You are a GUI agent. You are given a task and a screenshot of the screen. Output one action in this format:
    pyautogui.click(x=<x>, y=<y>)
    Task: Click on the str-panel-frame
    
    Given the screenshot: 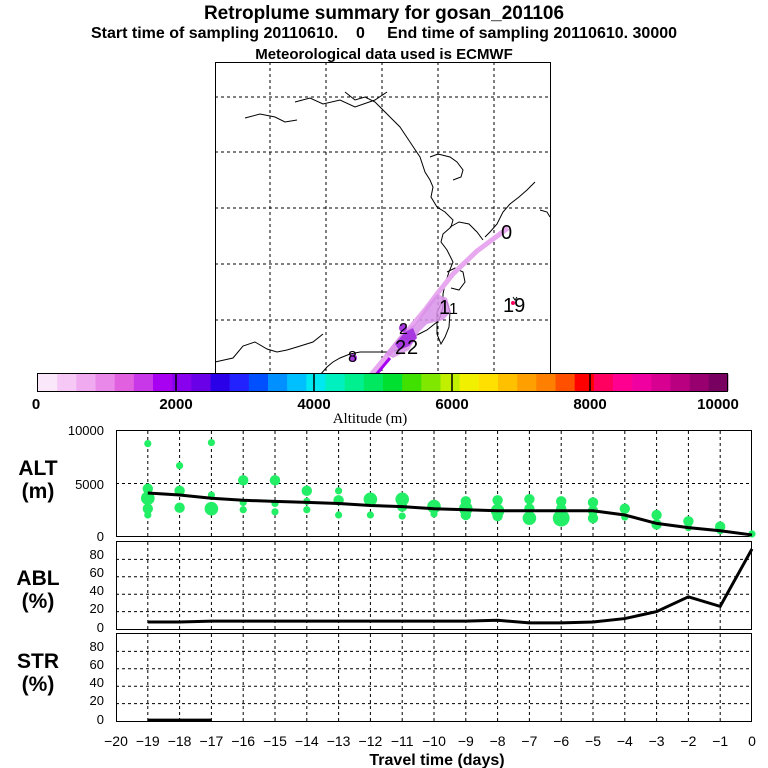 What is the action you would take?
    pyautogui.click(x=434, y=677)
    